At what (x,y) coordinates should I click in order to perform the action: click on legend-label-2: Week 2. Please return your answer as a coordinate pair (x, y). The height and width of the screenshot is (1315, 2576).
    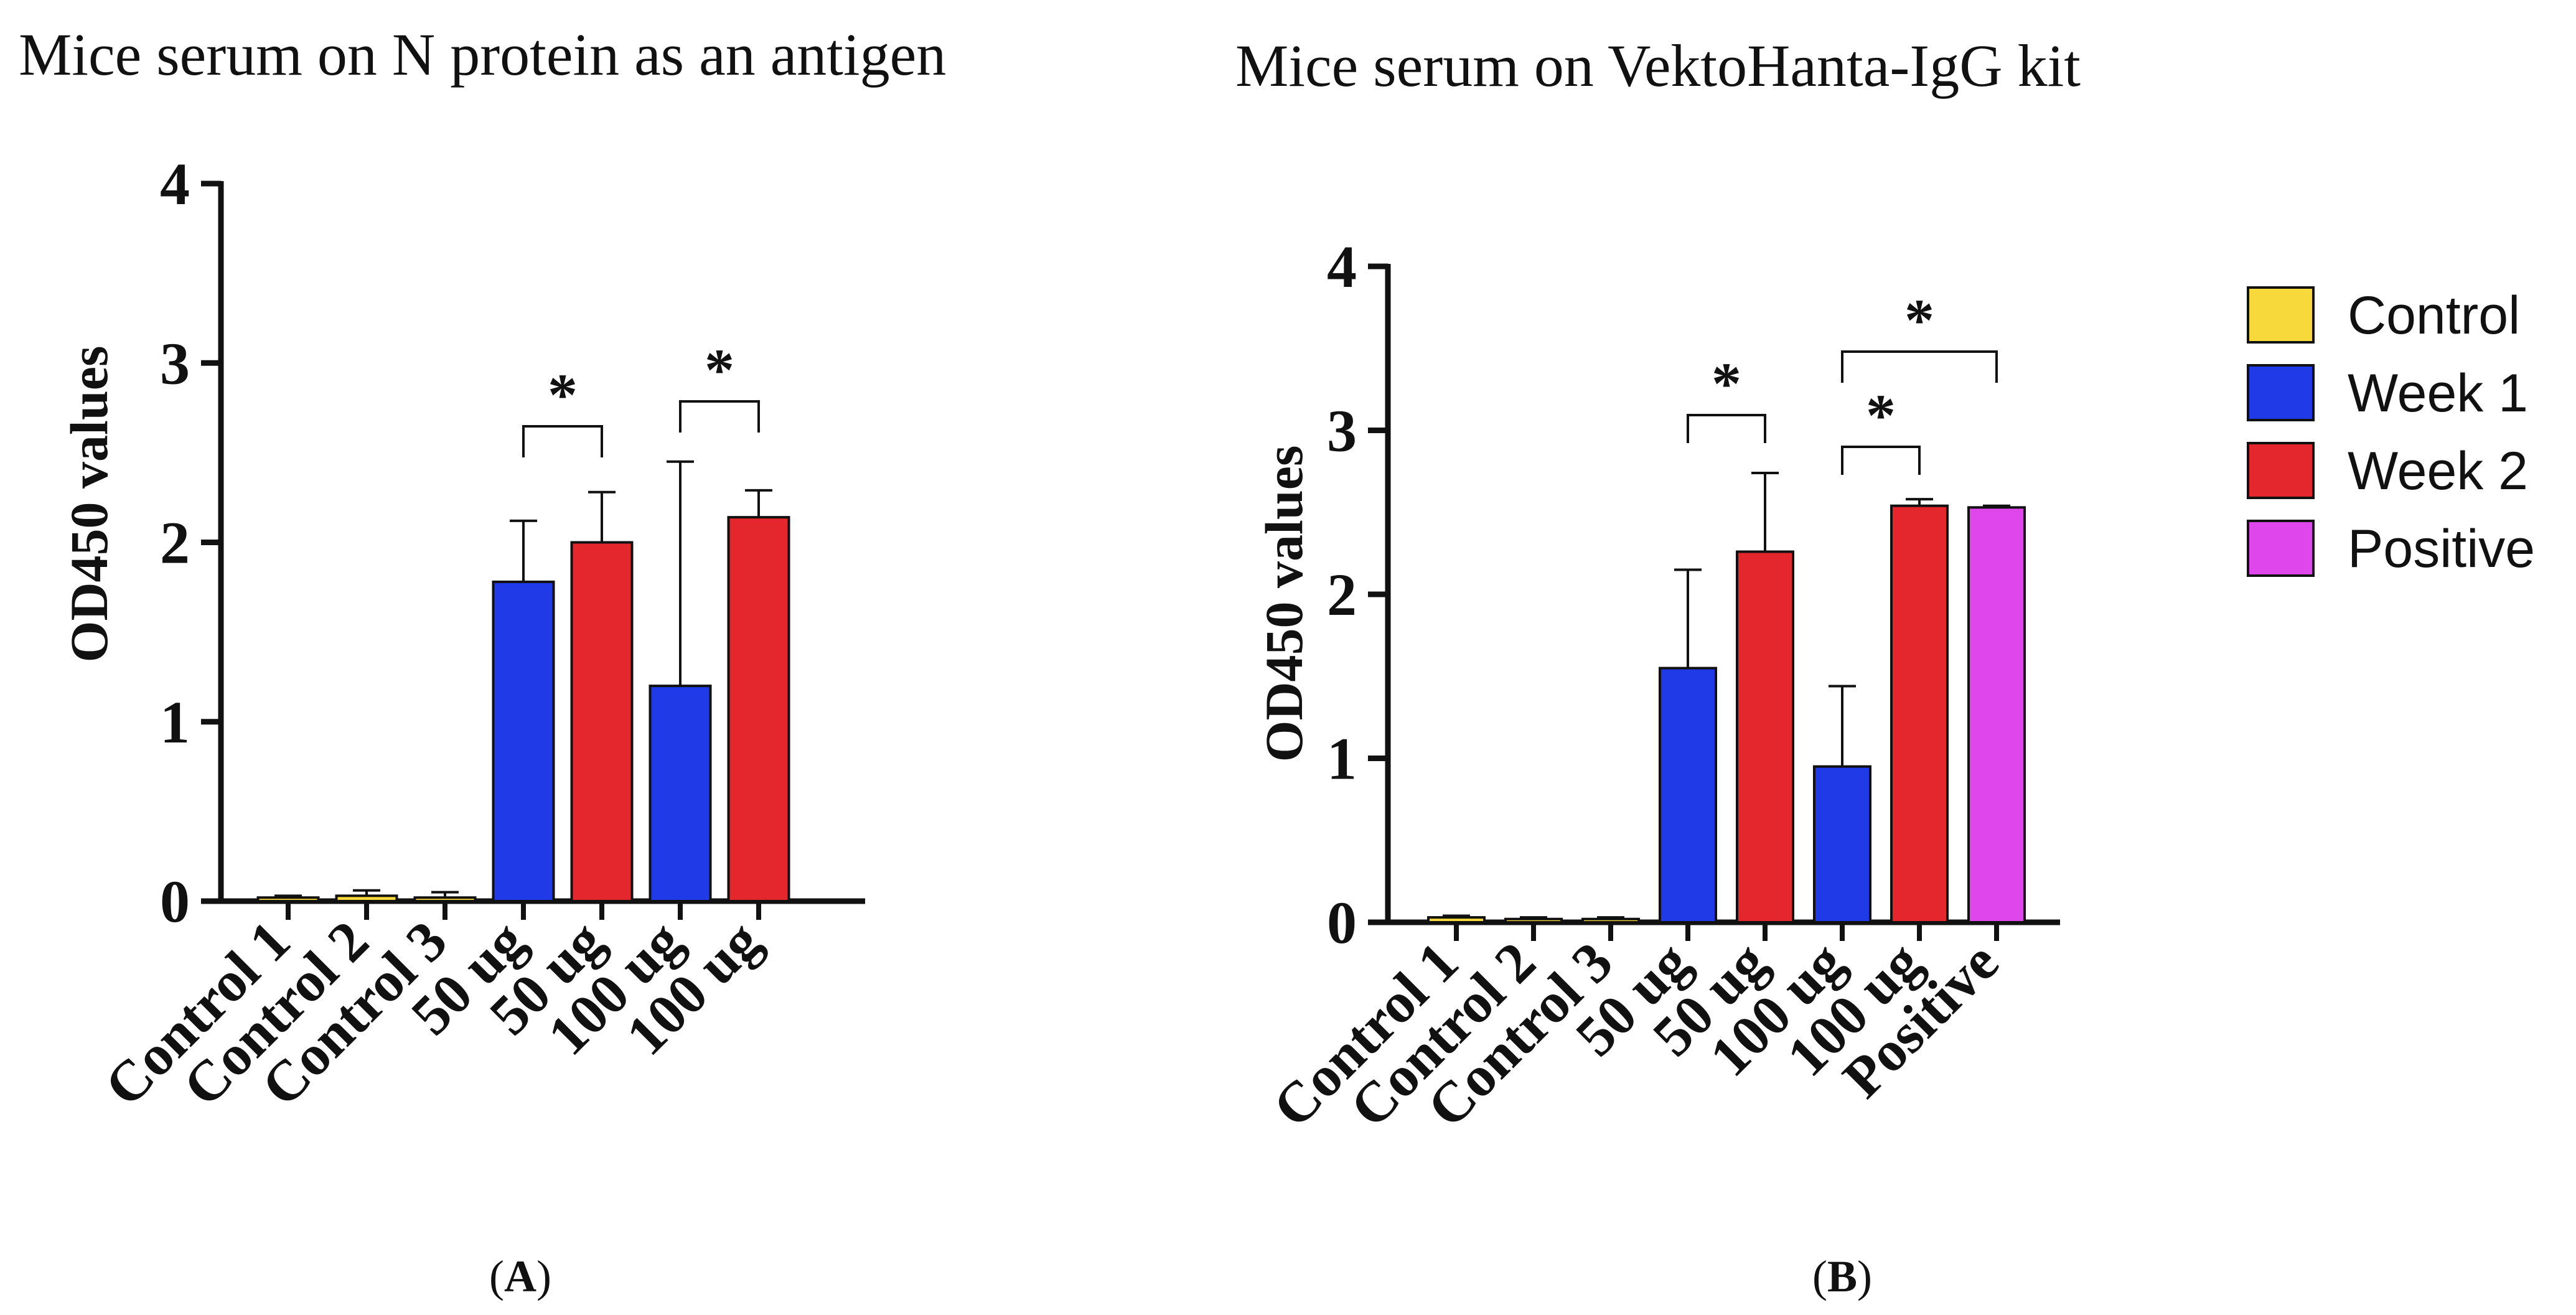
    Looking at the image, I should click on (2438, 471).